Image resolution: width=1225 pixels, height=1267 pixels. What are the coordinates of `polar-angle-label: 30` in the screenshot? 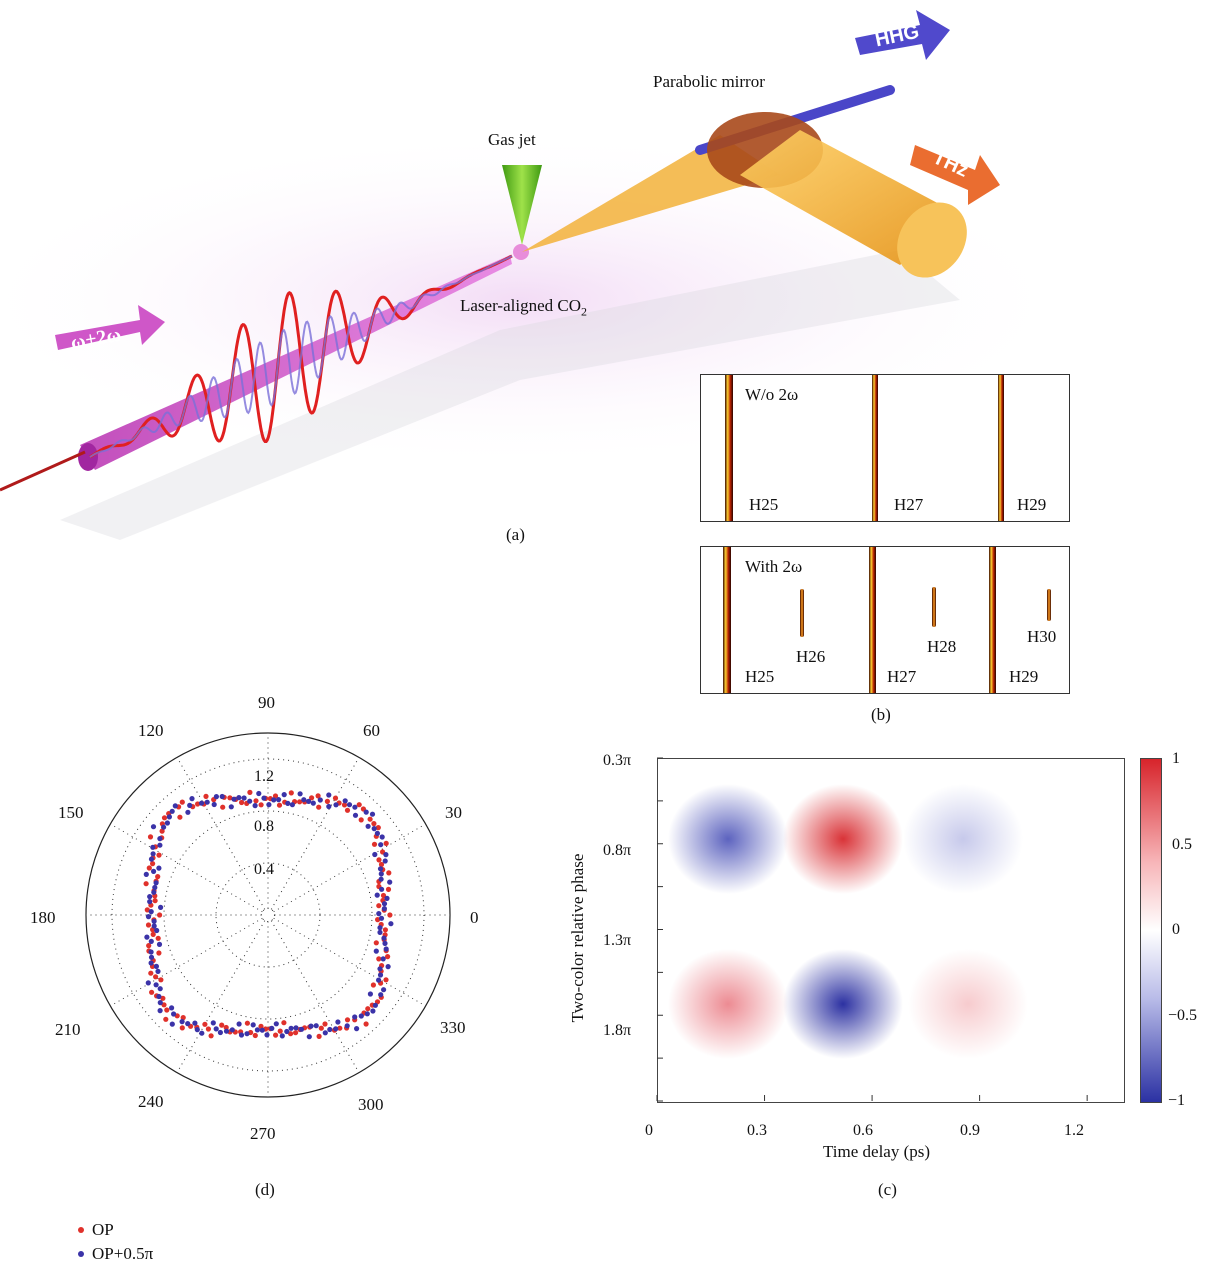 It's located at (453, 812).